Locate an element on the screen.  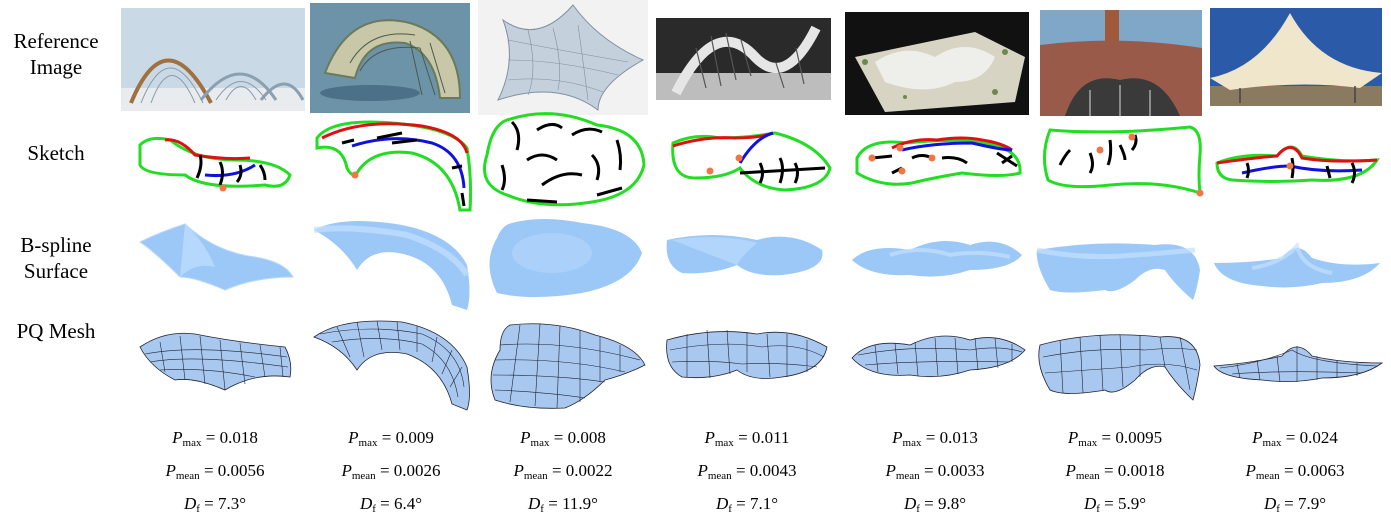
pmax-value: Pmax = 0.009 is located at coordinates (391, 438).